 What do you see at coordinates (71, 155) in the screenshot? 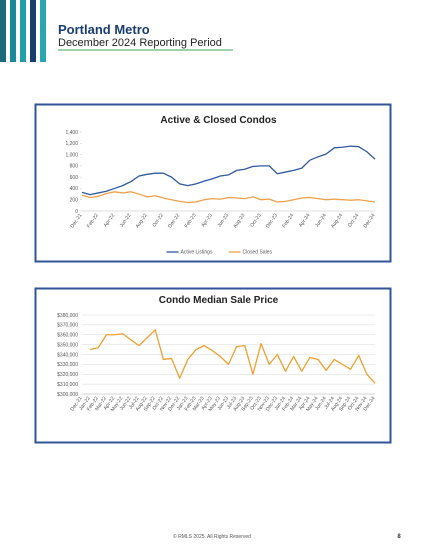
I see `y-tick-label: 1,000` at bounding box center [71, 155].